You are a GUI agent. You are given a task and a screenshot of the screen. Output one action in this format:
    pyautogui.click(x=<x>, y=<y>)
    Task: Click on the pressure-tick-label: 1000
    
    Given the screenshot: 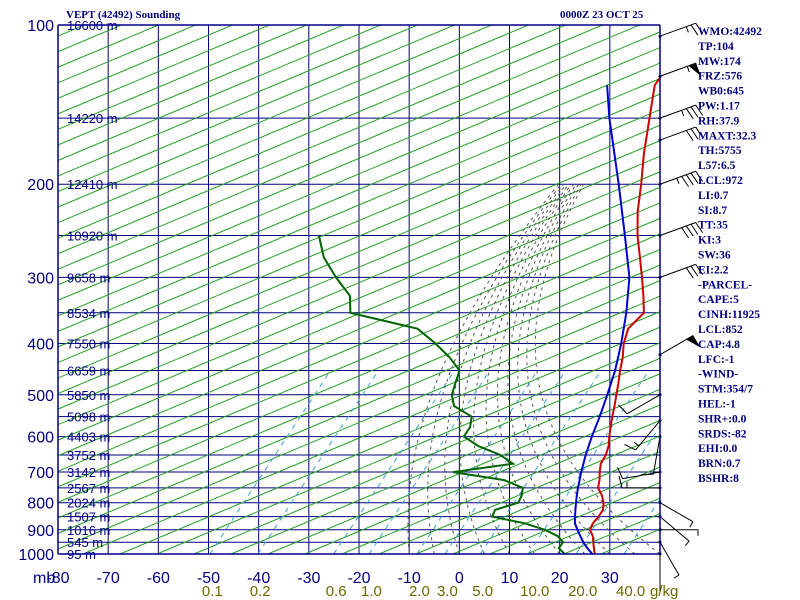 What is the action you would take?
    pyautogui.click(x=36, y=555)
    